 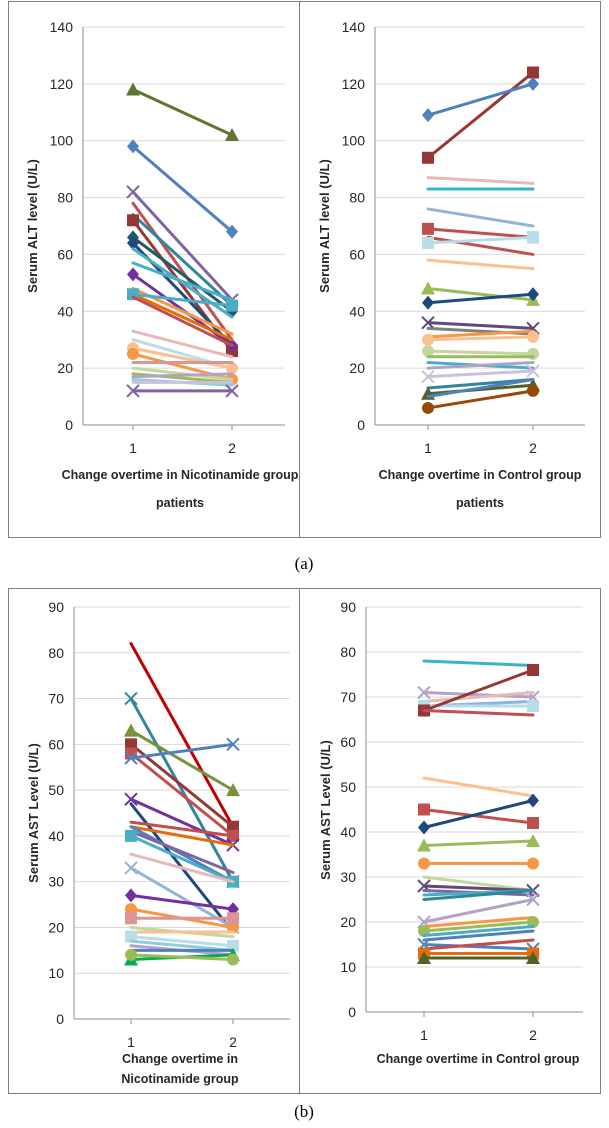 I want to click on y-tick-label: 10, so click(x=348, y=967).